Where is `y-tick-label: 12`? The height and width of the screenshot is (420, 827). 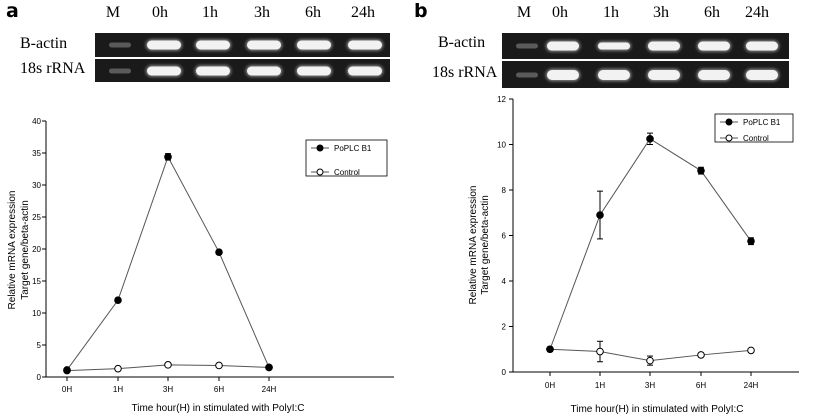
y-tick-label: 12 is located at coordinates (501, 99).